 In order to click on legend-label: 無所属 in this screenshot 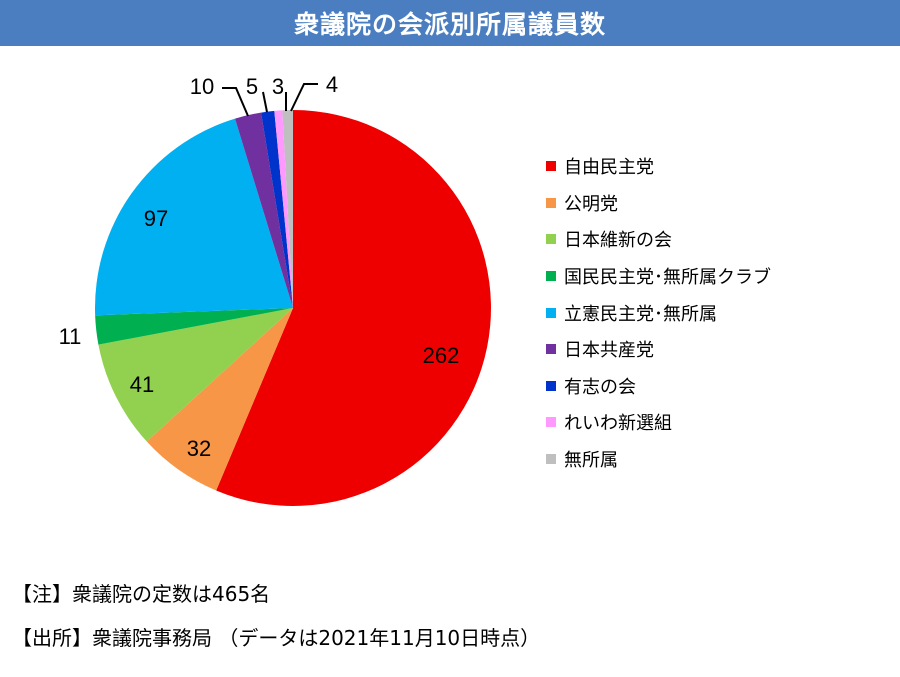, I will do `click(591, 461)`.